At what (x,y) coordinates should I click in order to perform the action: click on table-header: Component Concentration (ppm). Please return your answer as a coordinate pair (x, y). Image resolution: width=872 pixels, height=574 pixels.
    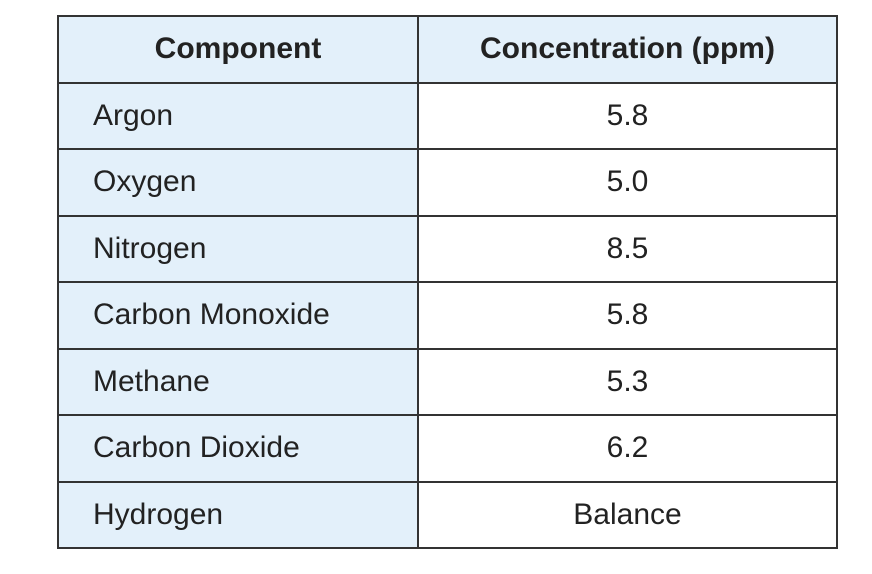
    Looking at the image, I should click on (447, 49).